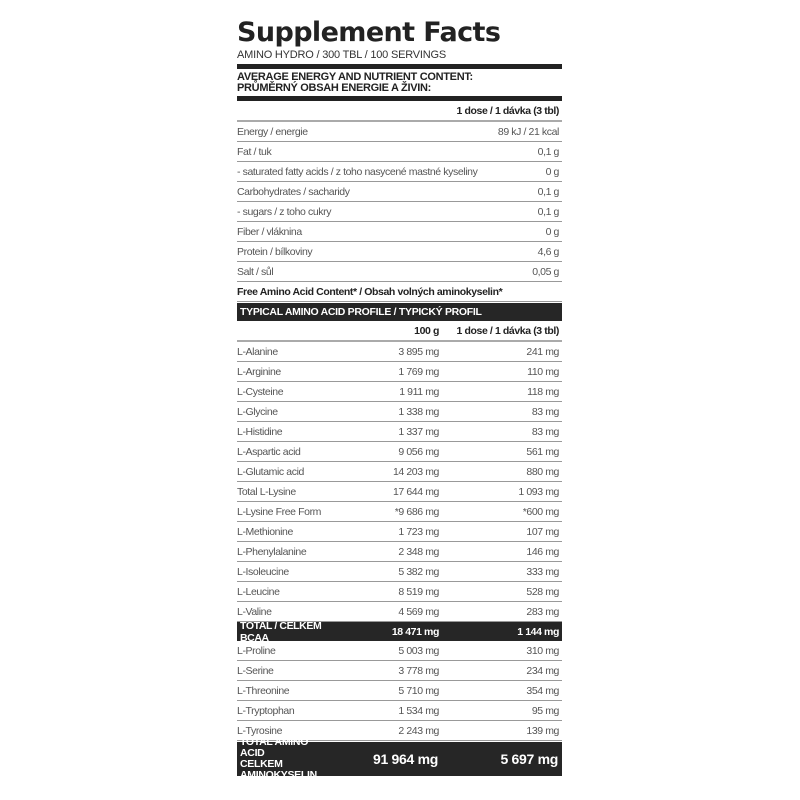 This screenshot has height=800, width=800. What do you see at coordinates (418, 591) in the screenshot?
I see `amino-per100: 8 519 mg` at bounding box center [418, 591].